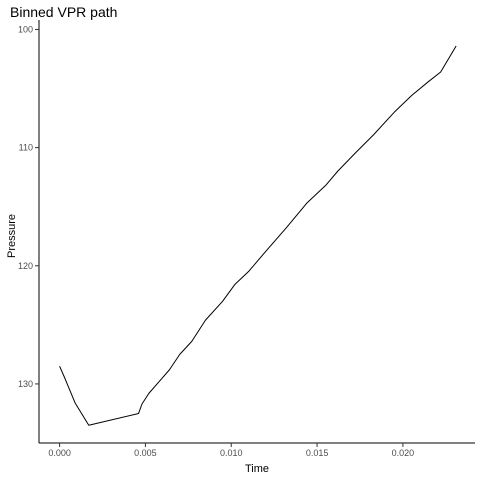  I want to click on x-tick-label: 0.000, so click(59, 453).